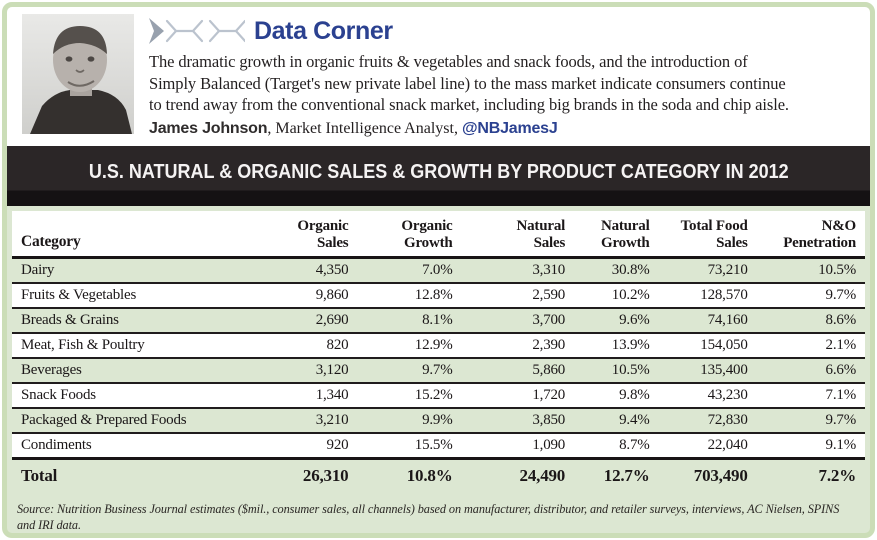 The image size is (877, 540). What do you see at coordinates (727, 395) in the screenshot?
I see `cell-total-food-sales: 43,230` at bounding box center [727, 395].